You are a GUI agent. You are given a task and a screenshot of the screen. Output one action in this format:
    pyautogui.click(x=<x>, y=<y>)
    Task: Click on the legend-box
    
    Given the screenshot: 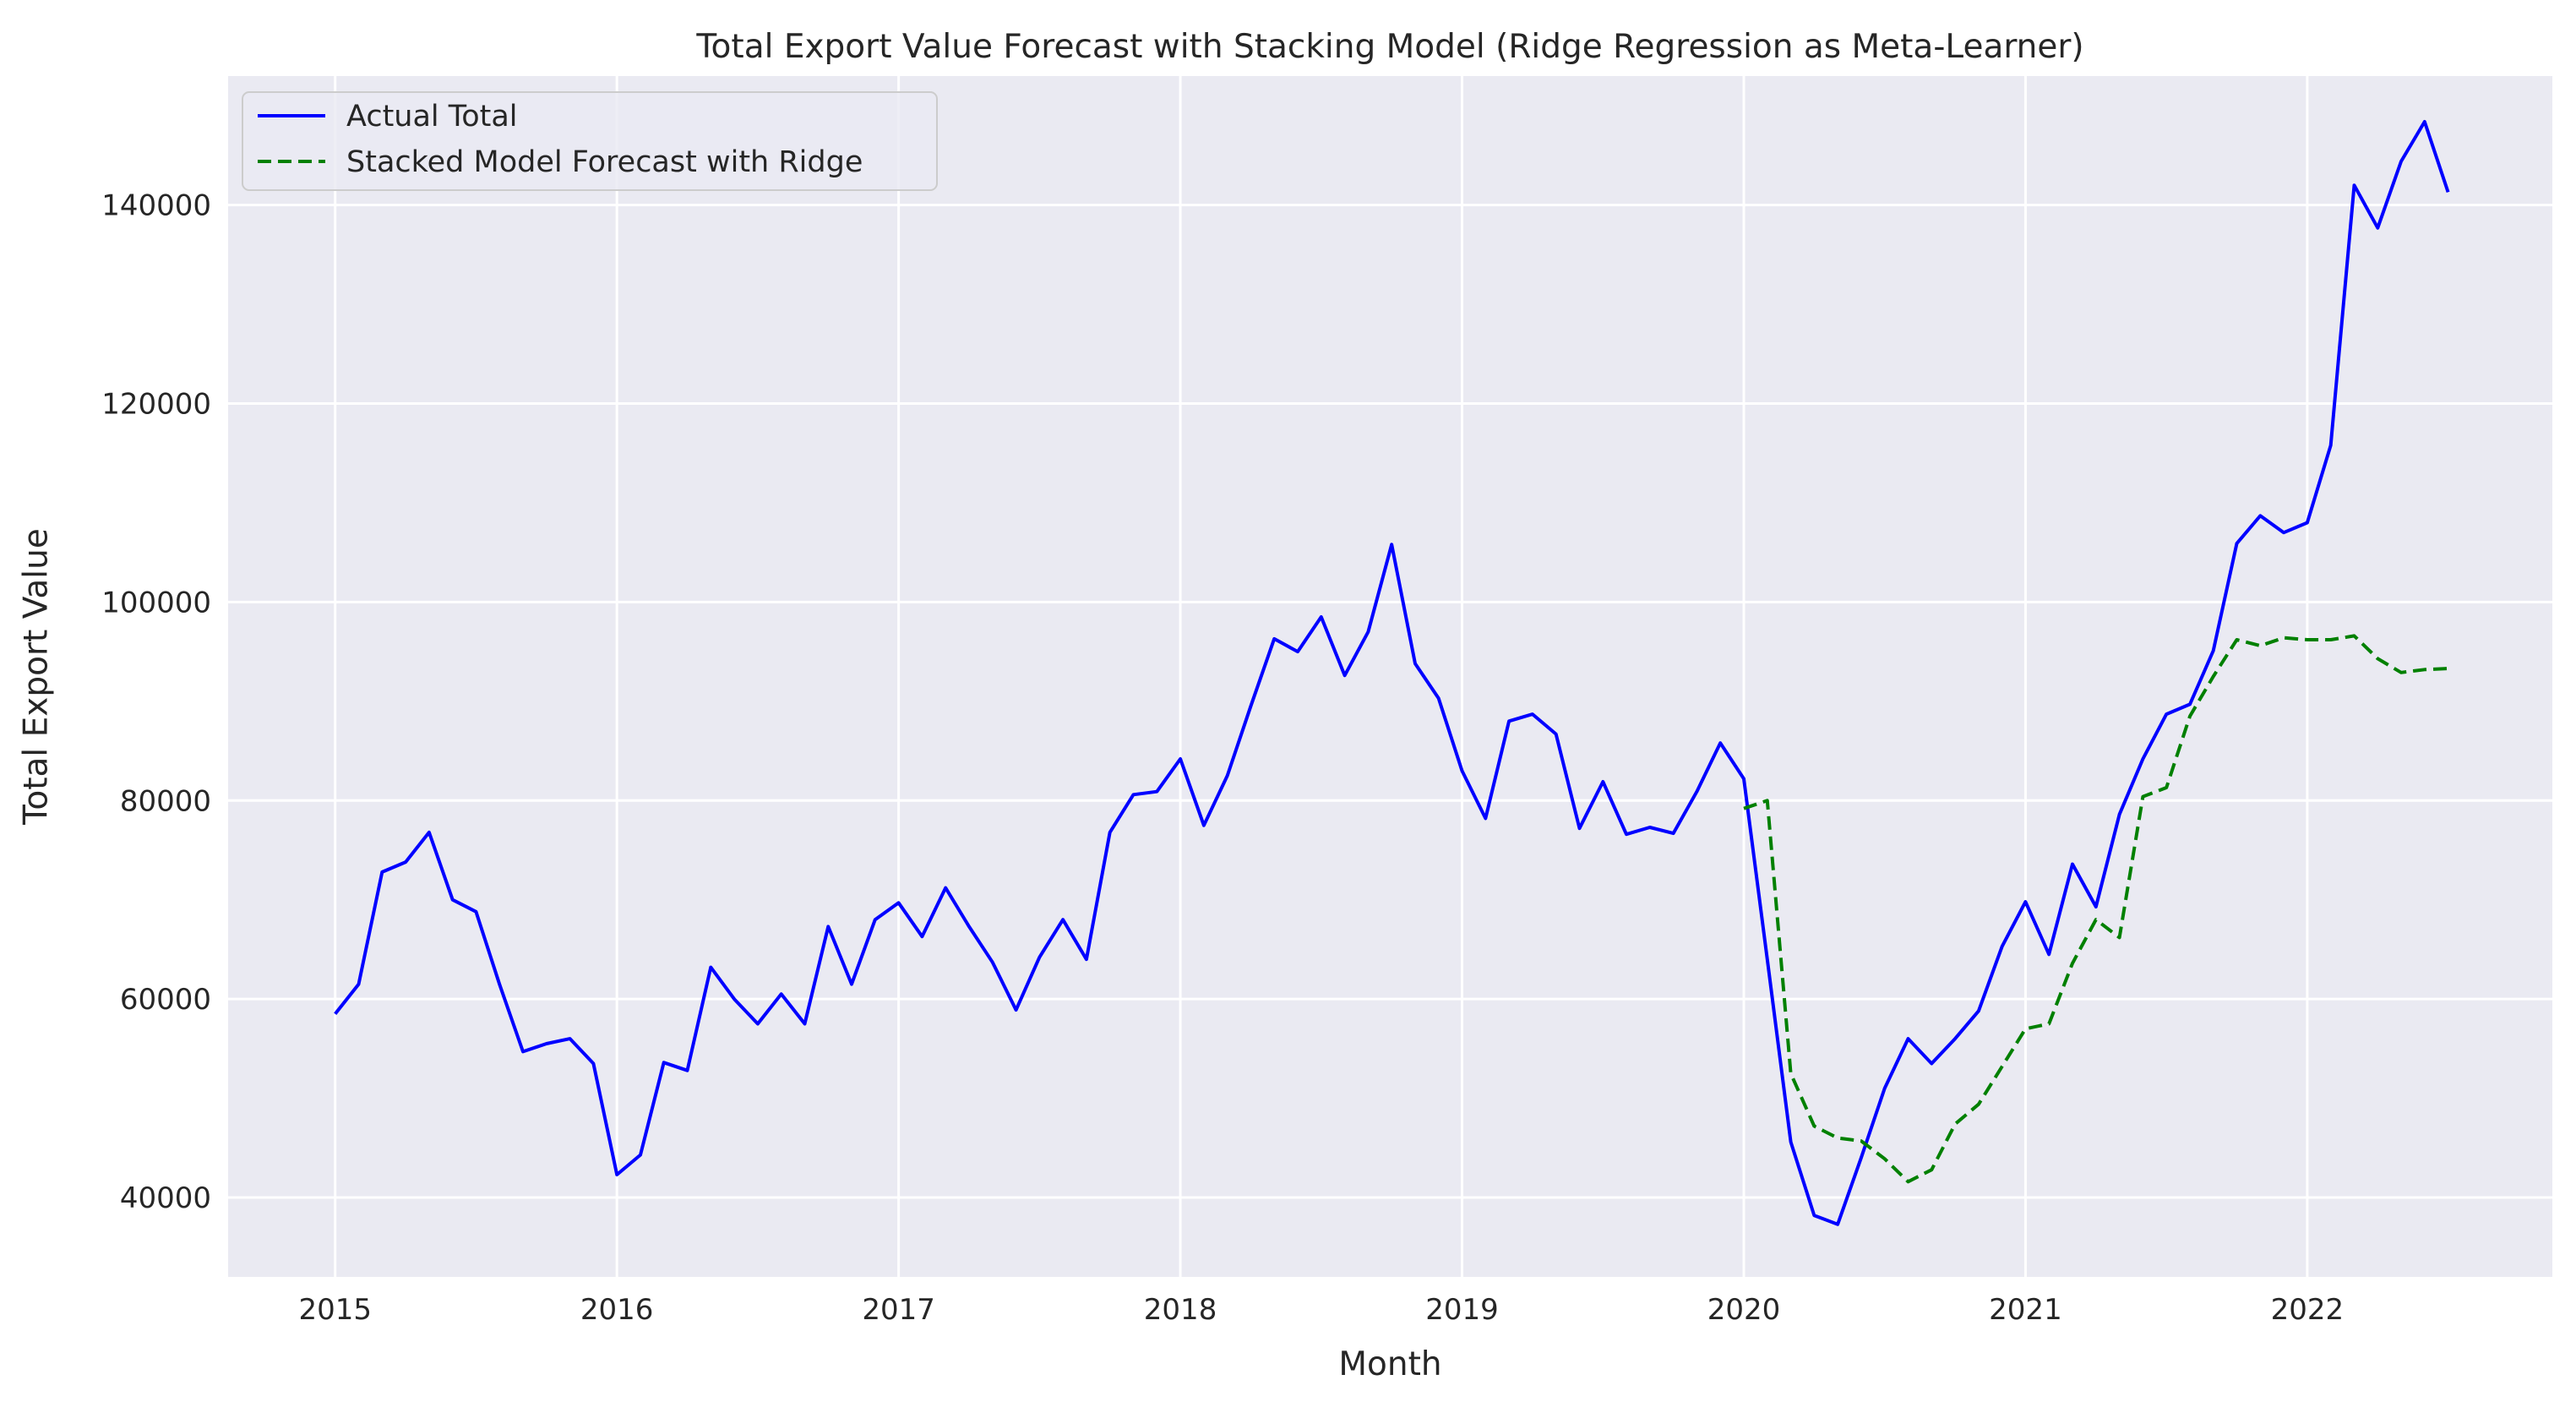 What is the action you would take?
    pyautogui.click(x=590, y=141)
    